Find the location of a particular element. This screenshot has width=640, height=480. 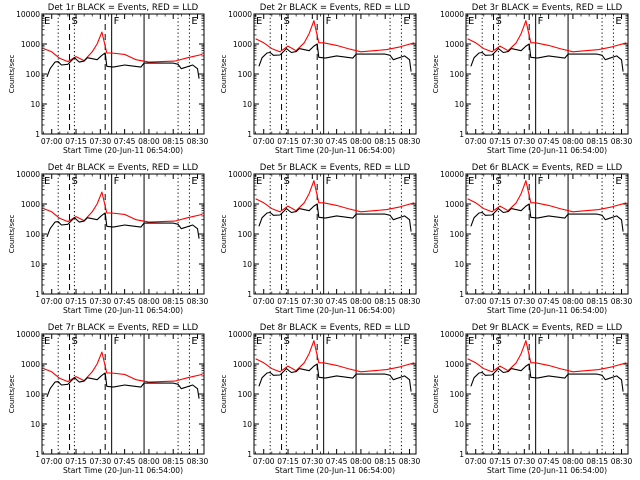

panel-title: Det 2r BLACK = Events, RED = LLD is located at coordinates (335, 8).